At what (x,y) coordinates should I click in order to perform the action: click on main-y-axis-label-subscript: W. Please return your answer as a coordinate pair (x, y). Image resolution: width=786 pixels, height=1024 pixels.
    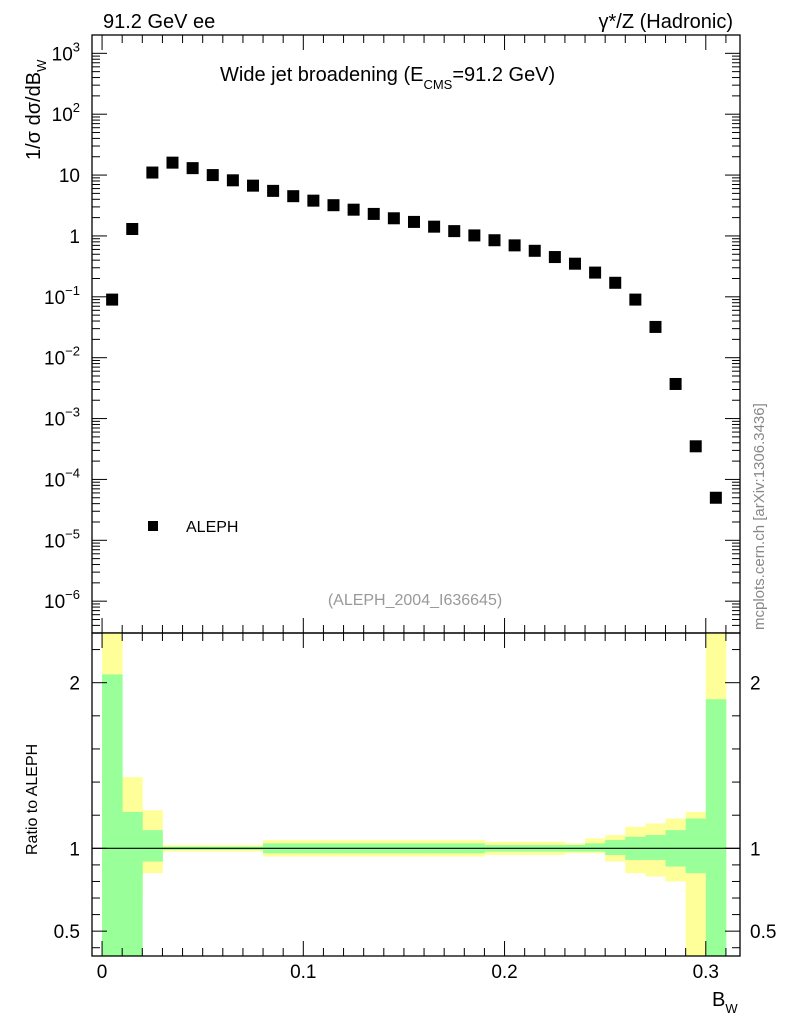
    Looking at the image, I should click on (41, 65).